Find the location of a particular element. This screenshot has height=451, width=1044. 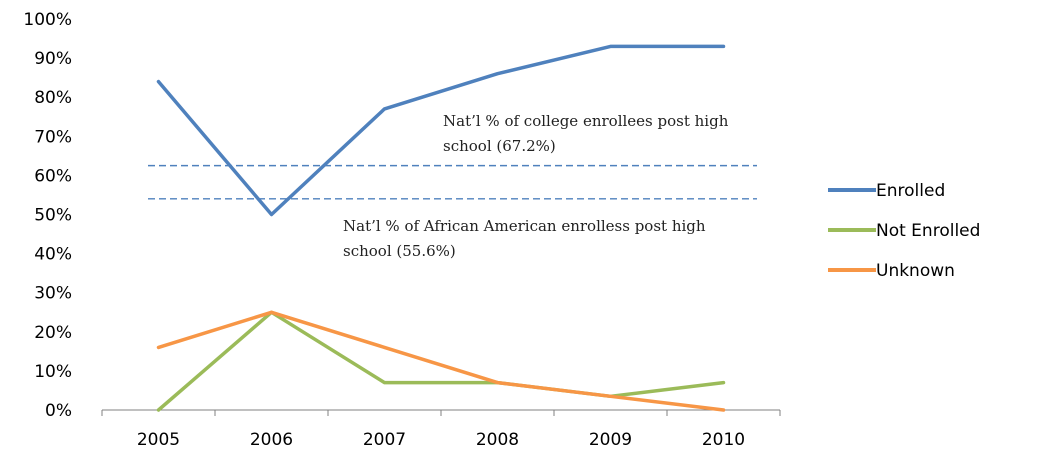

reference-label-2-line-2: school (55.6%) is located at coordinates (399, 251).